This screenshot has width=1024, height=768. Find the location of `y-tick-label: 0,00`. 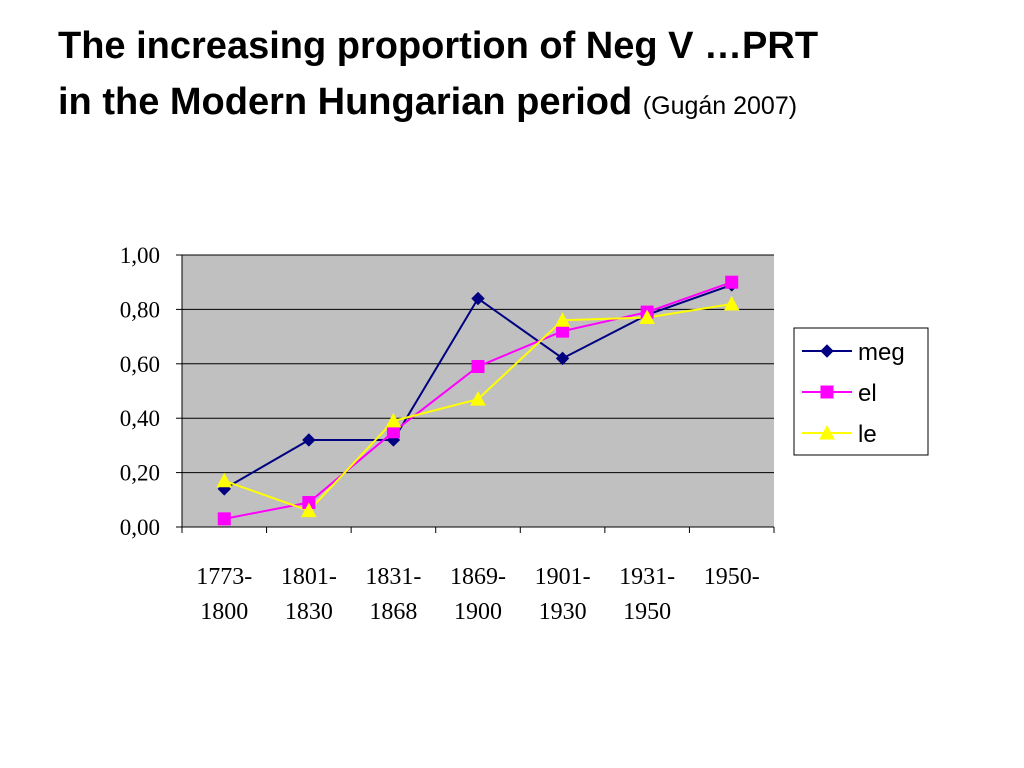

y-tick-label: 0,00 is located at coordinates (140, 527).